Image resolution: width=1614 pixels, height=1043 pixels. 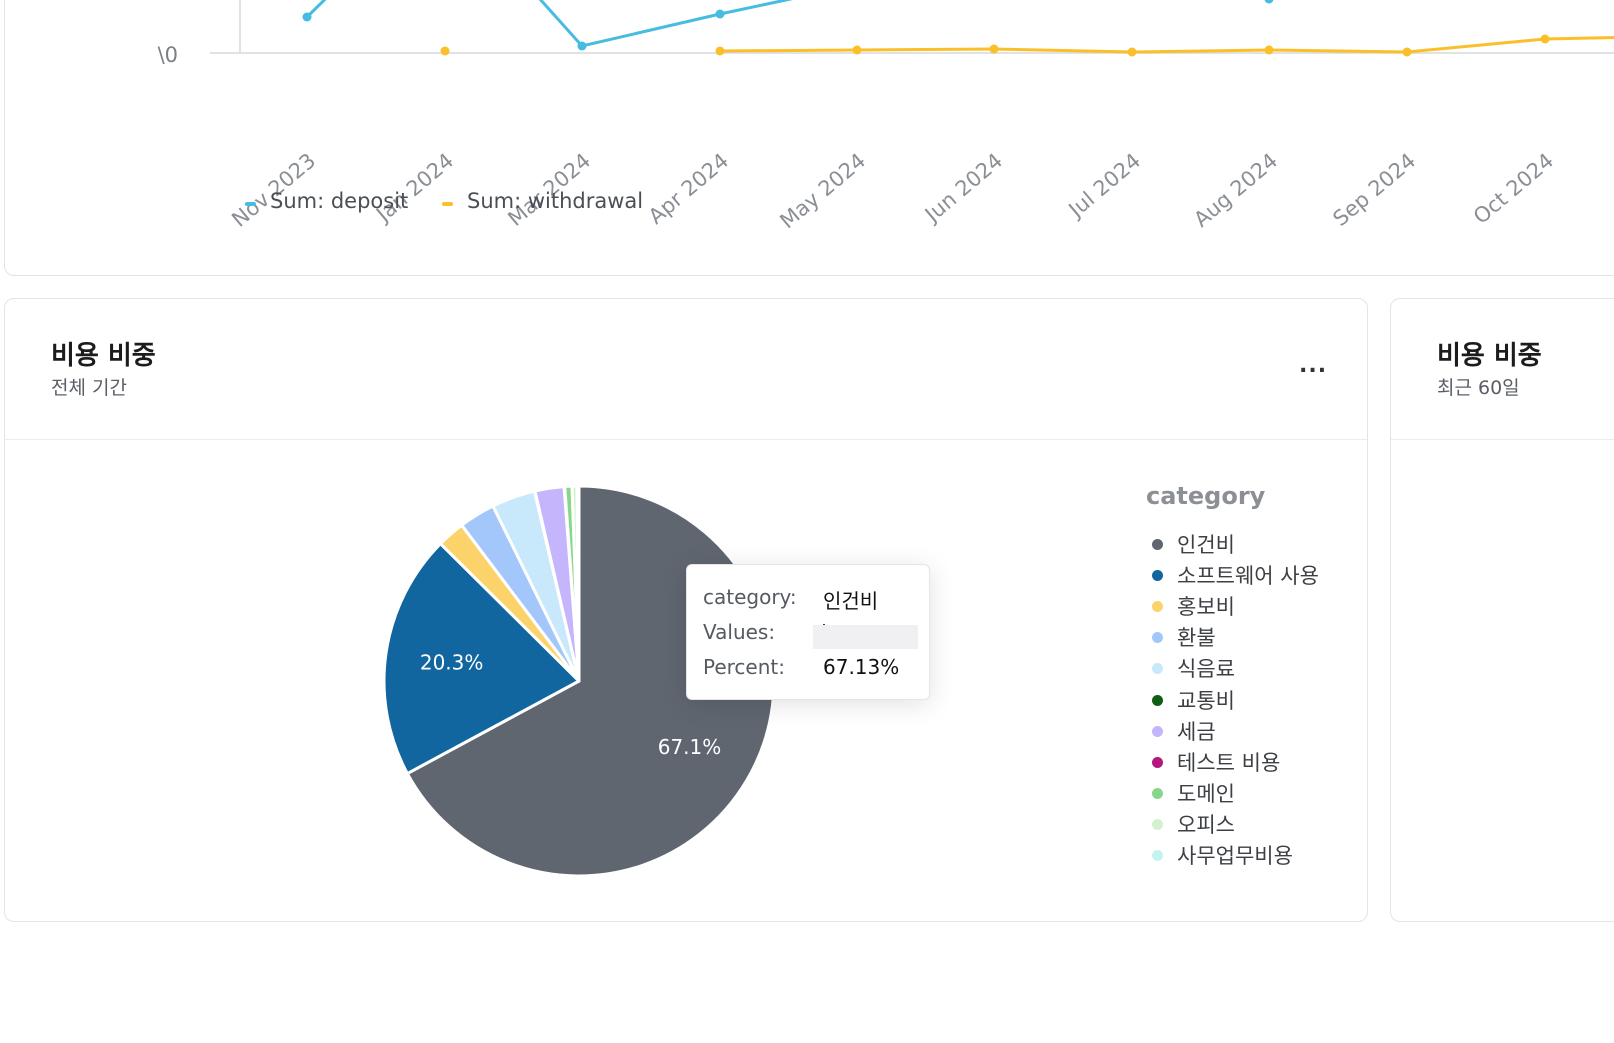 I want to click on tooltip-category-label: category:, so click(x=750, y=597).